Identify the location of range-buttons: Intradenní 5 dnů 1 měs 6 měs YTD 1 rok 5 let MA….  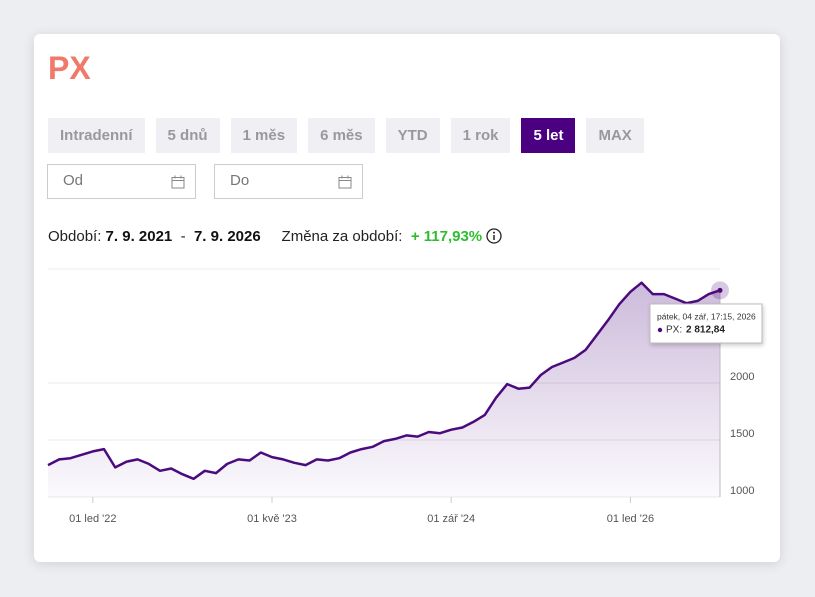
(346, 135).